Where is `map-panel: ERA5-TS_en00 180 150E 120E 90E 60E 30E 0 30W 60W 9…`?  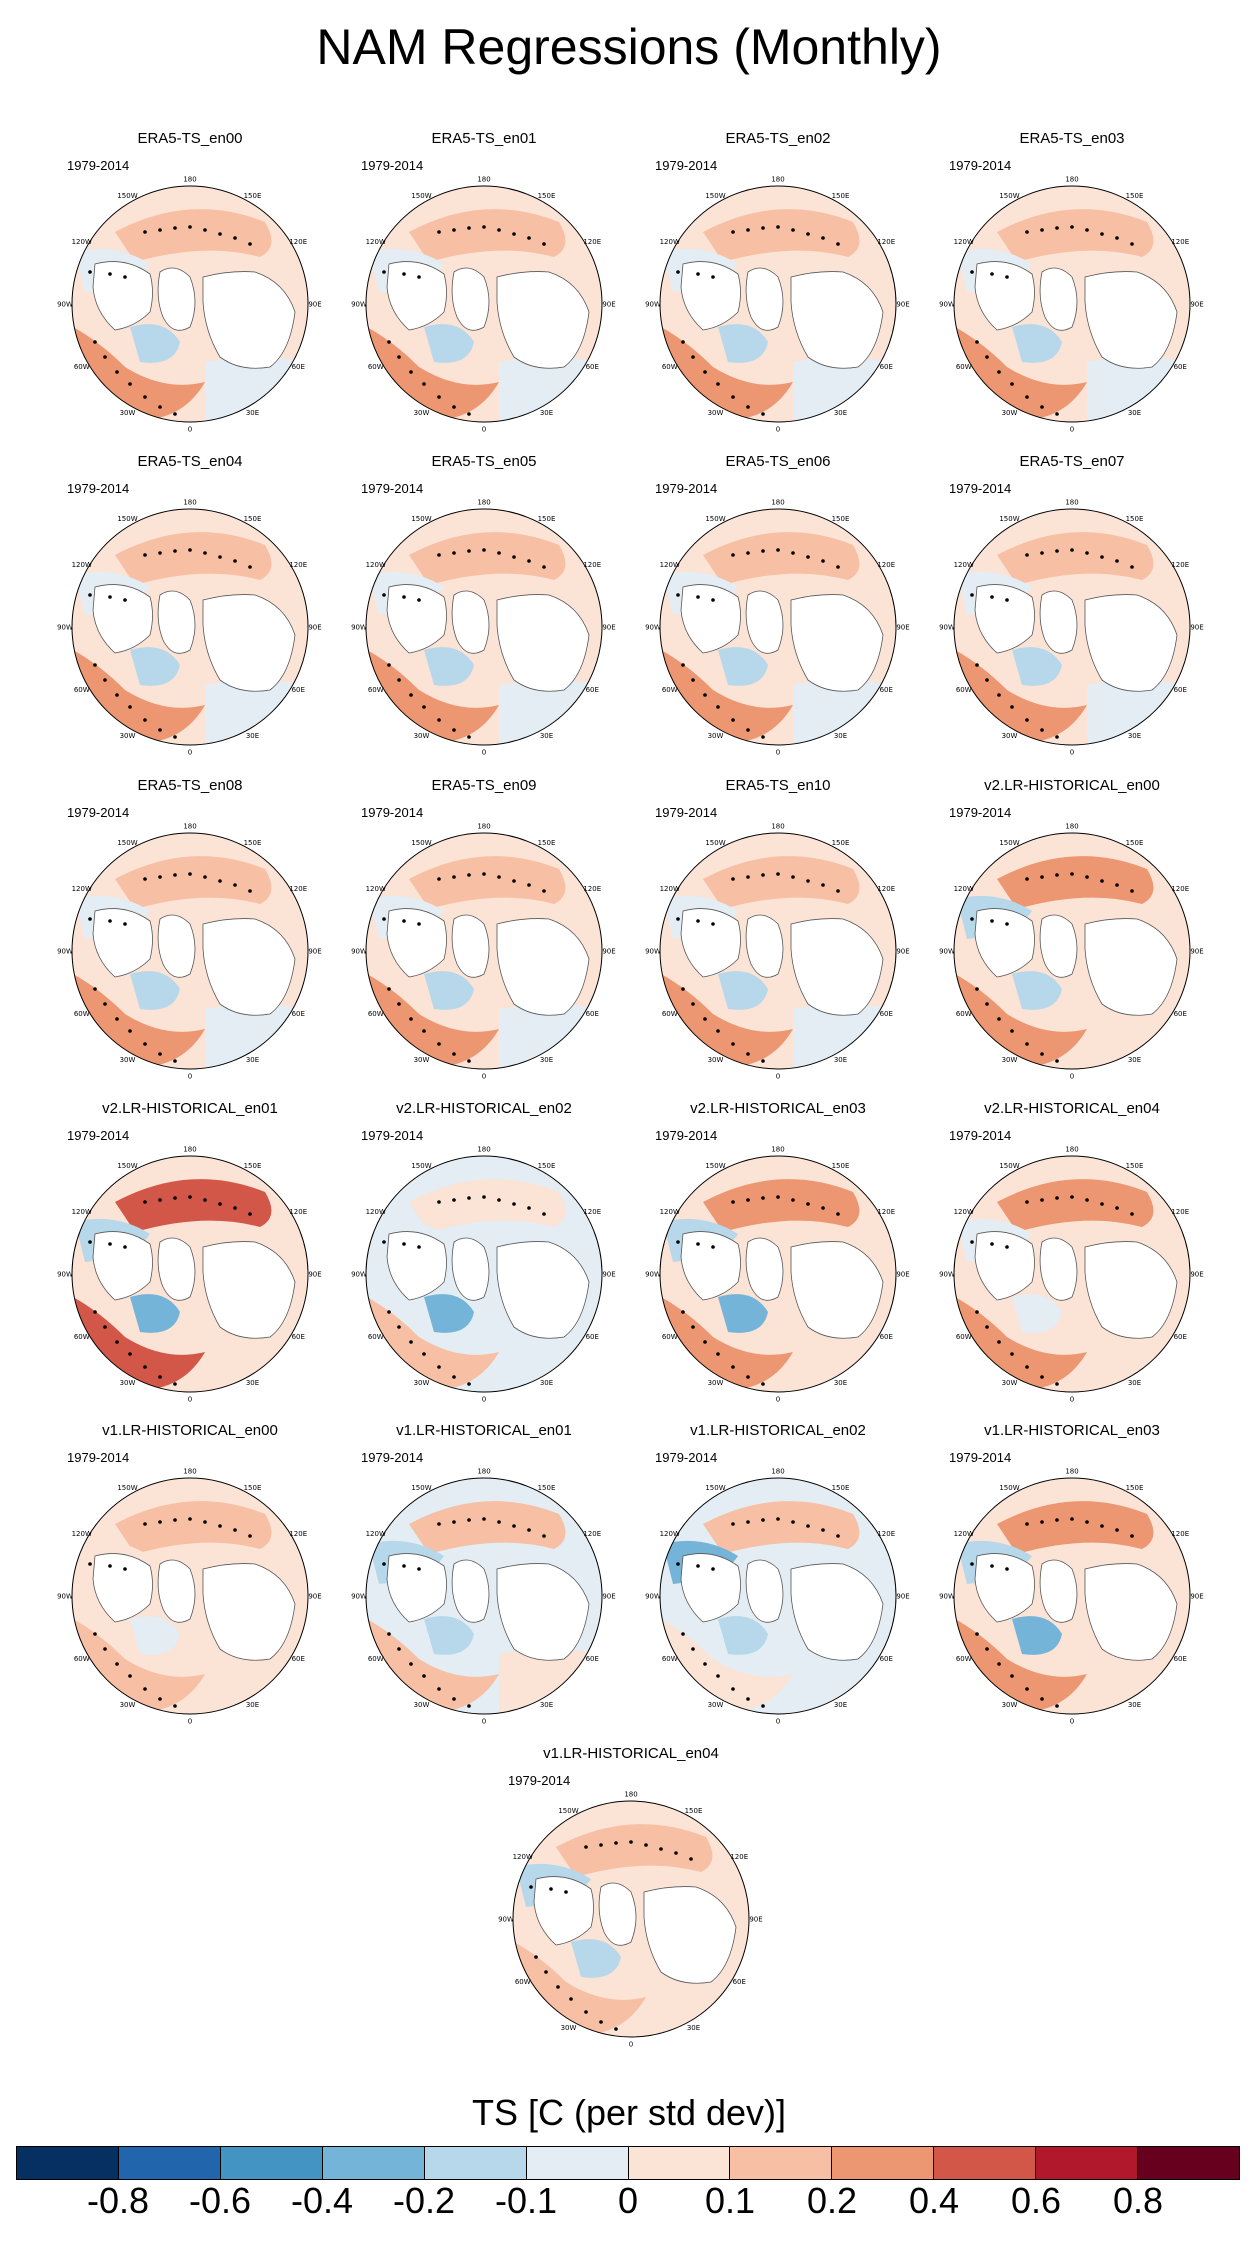
map-panel: ERA5-TS_en00 180 150E 120E 90E 60E 30E 0 30W 60W 9… is located at coordinates (190, 281).